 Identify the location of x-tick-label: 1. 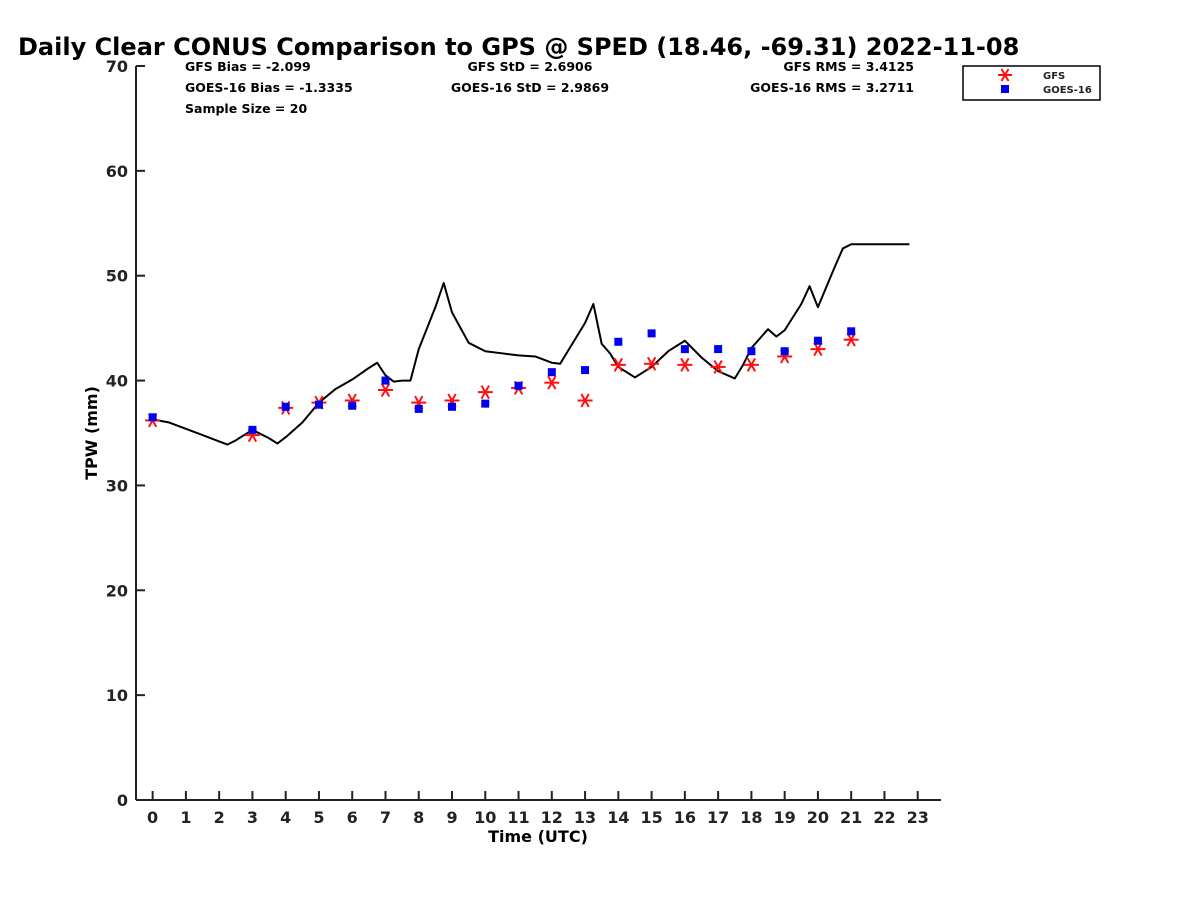
(185, 817).